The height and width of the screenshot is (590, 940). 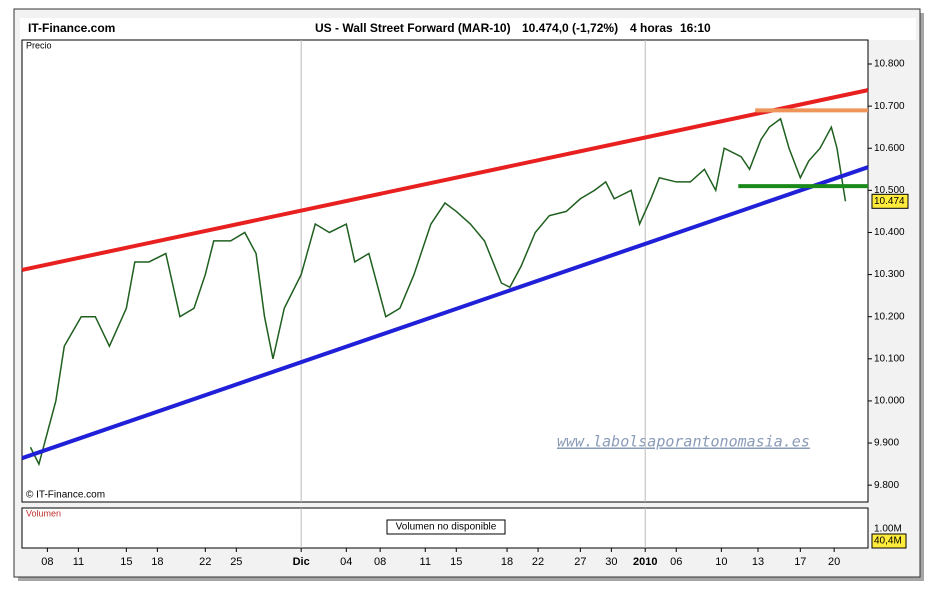 I want to click on x-tick-label: 25, so click(x=236, y=562).